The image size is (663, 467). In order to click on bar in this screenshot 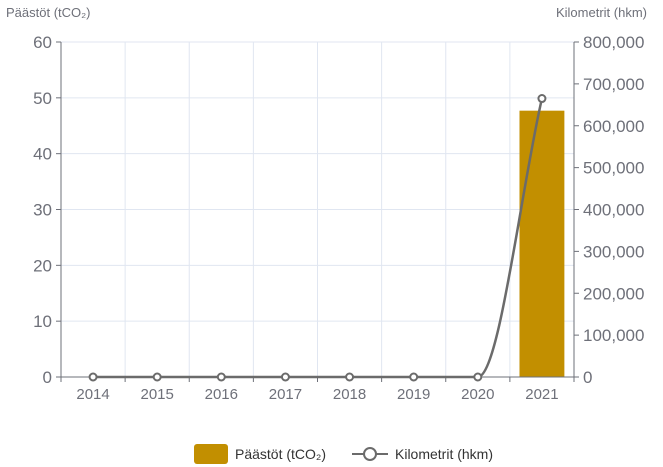, I will do `click(542, 244)`.